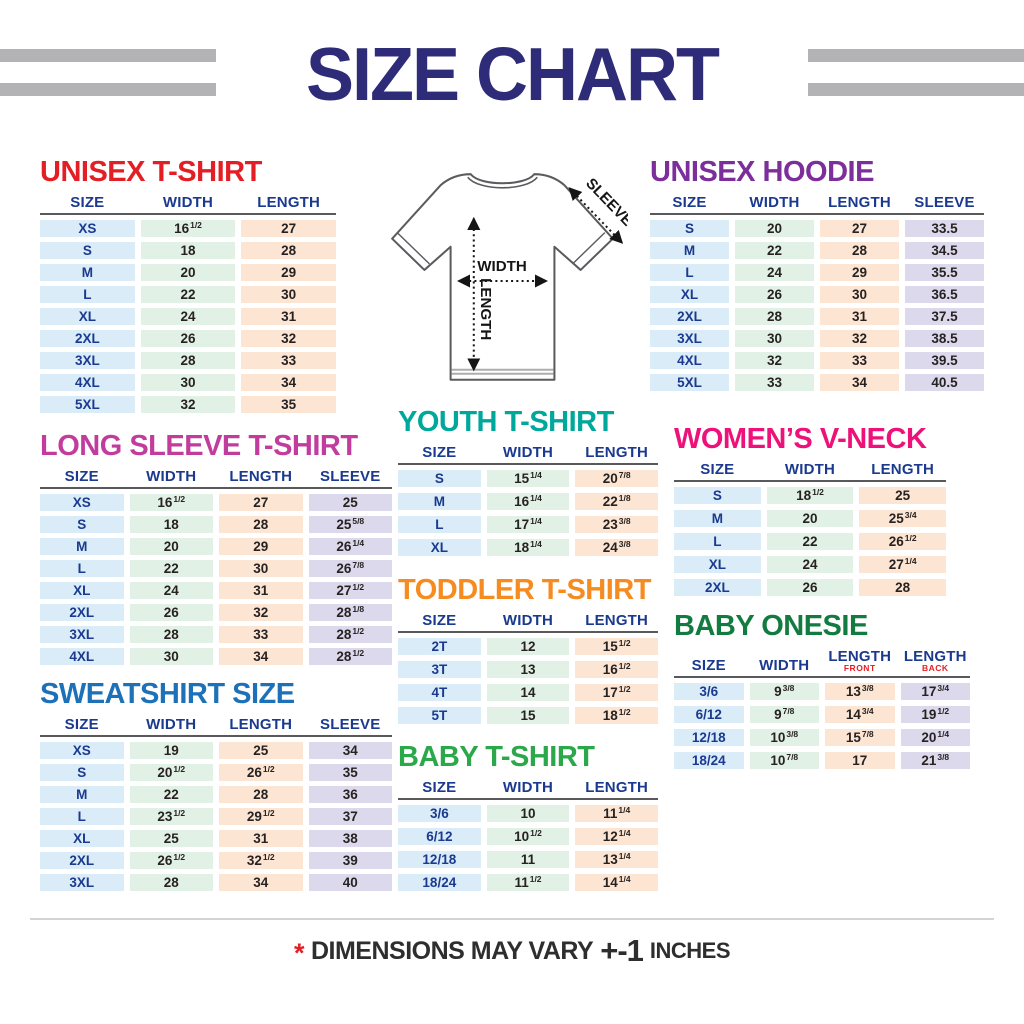 This screenshot has width=1024, height=1024. Describe the element at coordinates (512, 951) in the screenshot. I see `footer-note: * DIMENSIONS MAY VARY +-1 INCHES` at that location.